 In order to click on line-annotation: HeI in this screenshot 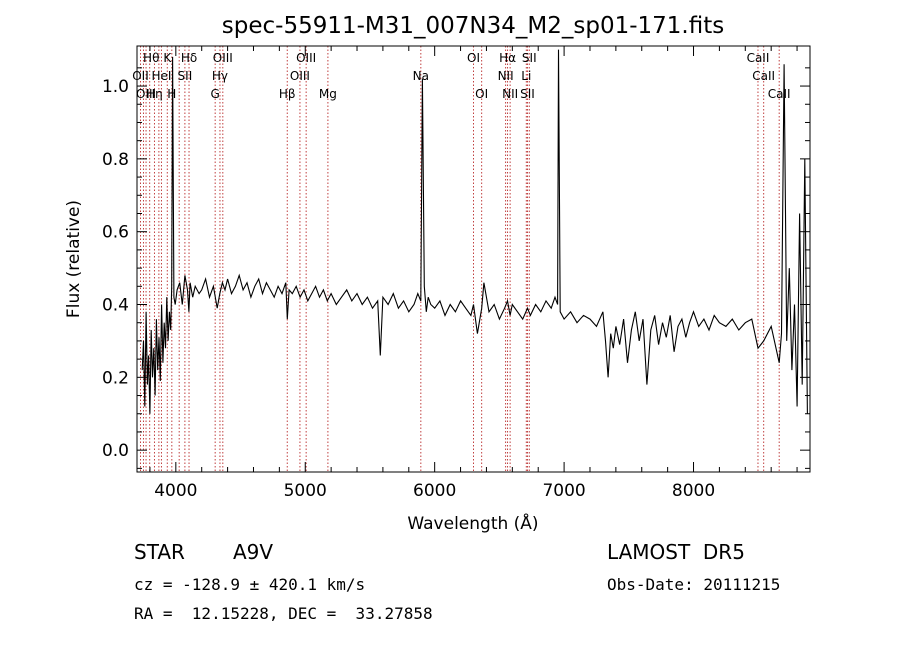, I will do `click(161, 76)`.